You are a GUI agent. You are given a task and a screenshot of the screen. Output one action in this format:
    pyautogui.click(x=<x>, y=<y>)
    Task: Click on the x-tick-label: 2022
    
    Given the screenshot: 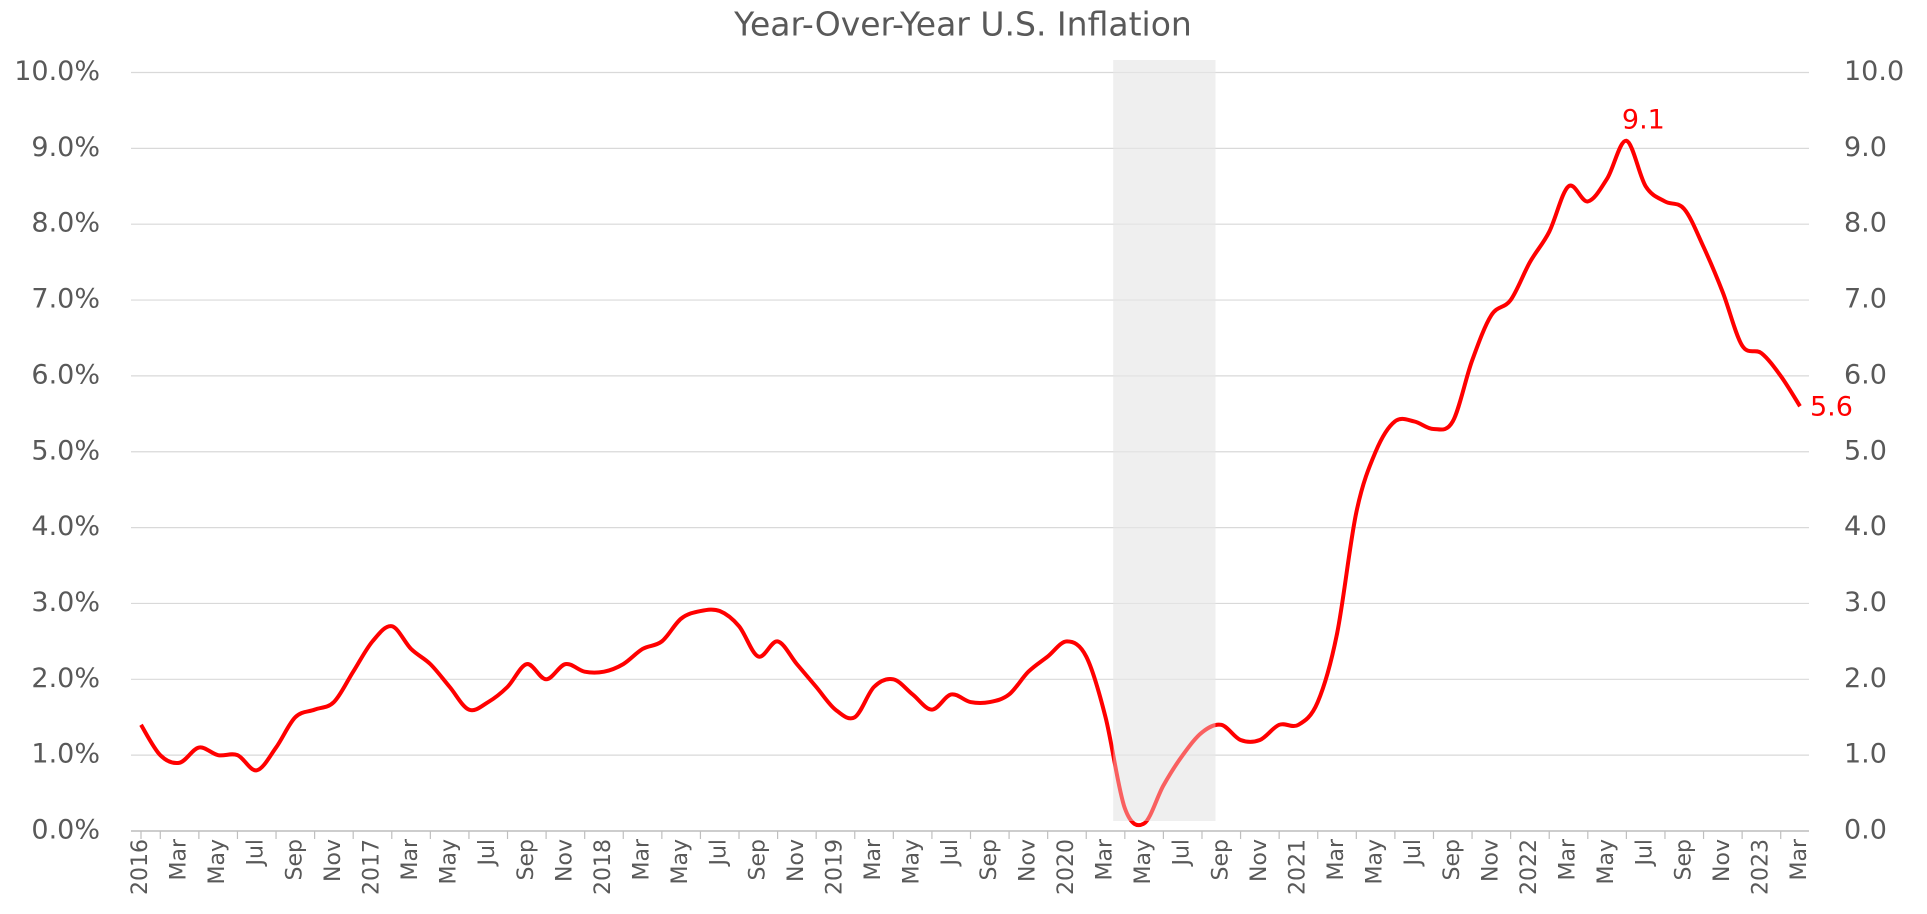 What is the action you would take?
    pyautogui.click(x=1529, y=867)
    